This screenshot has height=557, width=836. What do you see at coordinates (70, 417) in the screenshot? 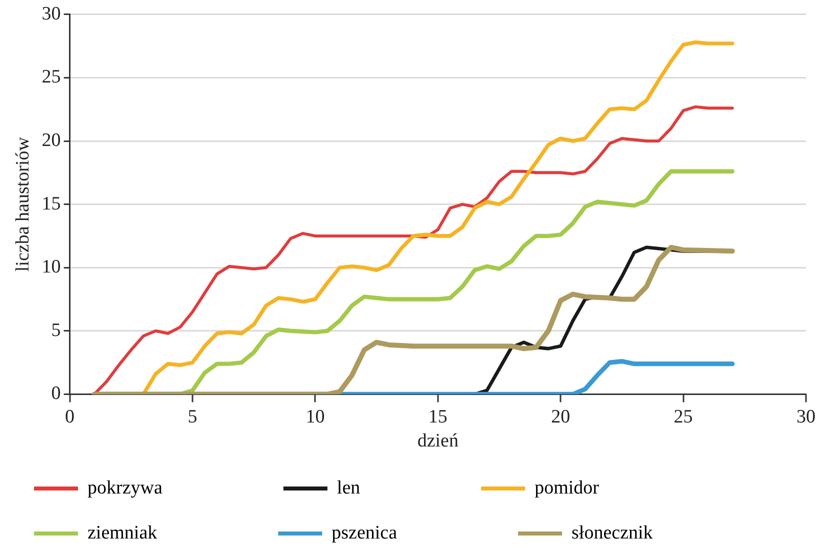
I see `x-tick-label: 0` at bounding box center [70, 417].